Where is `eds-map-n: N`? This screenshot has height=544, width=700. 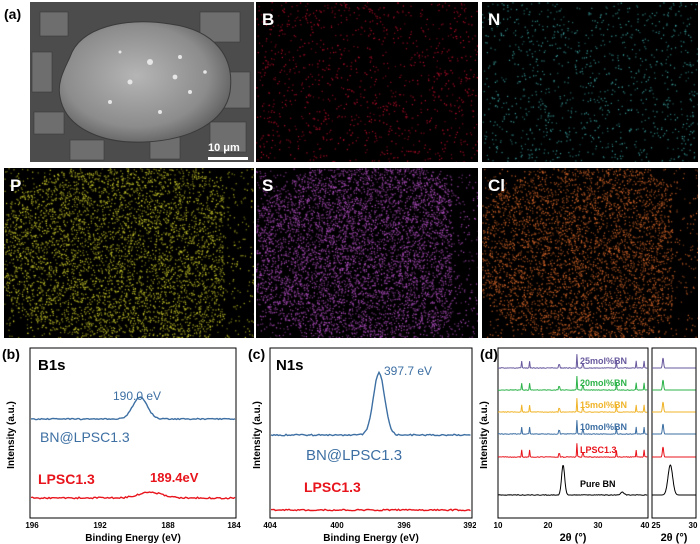
eds-map-n: N is located at coordinates (590, 82).